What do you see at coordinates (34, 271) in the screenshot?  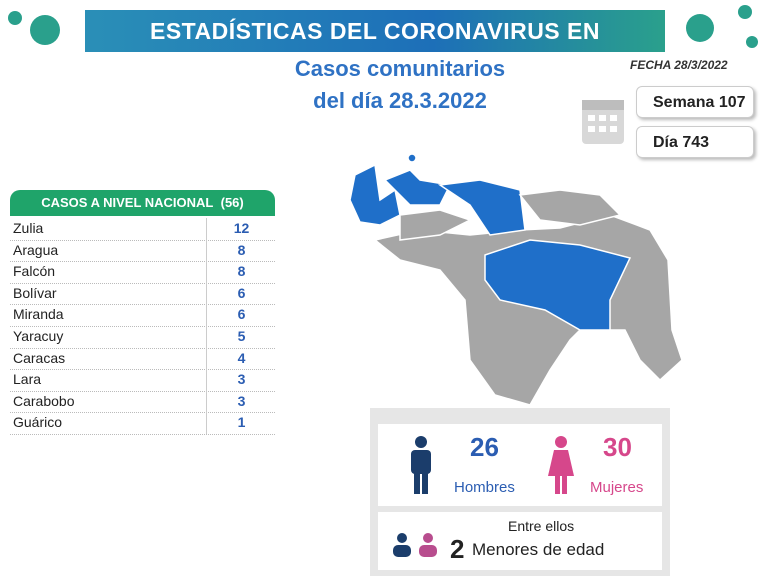 I see `state-name: Falcón` at bounding box center [34, 271].